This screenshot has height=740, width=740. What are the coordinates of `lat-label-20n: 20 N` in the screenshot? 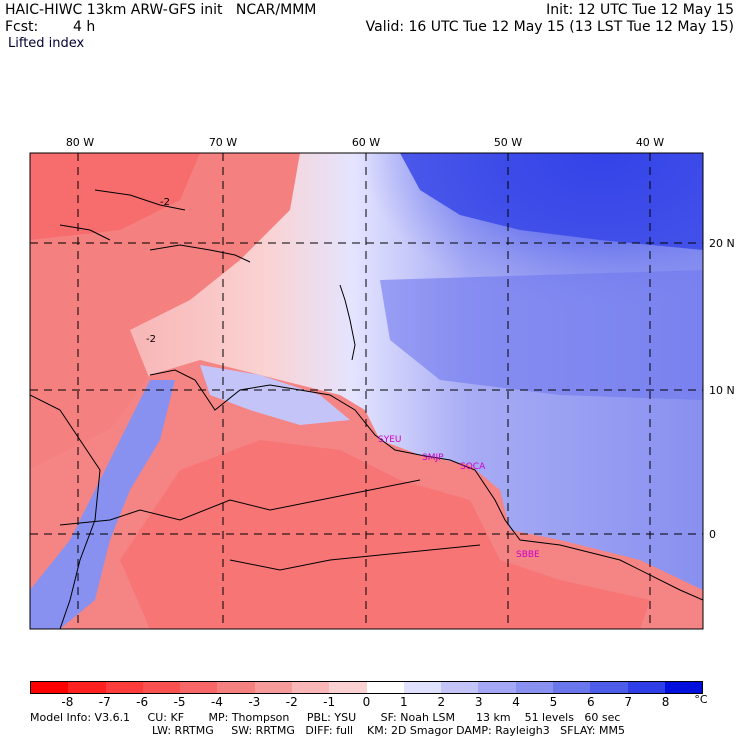 It's located at (722, 243).